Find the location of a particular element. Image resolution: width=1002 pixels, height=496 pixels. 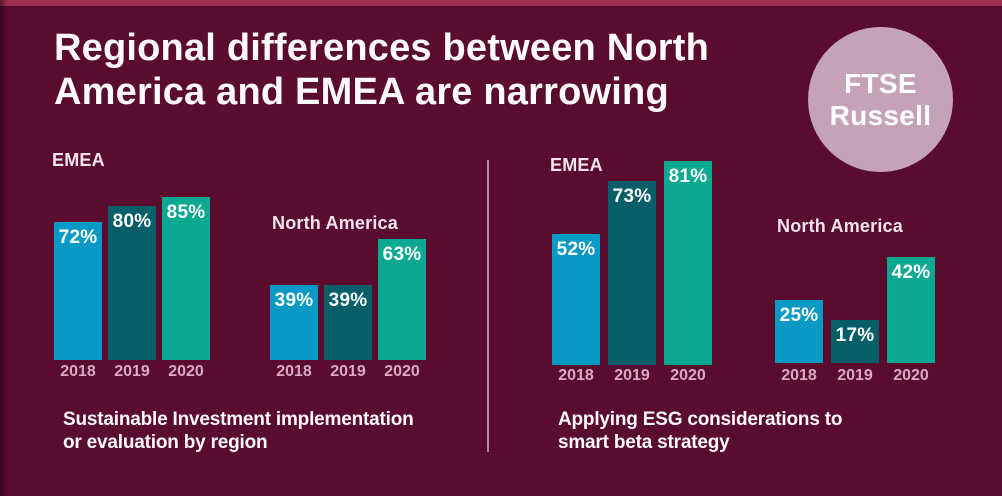

caption-right-line1: Applying ESG considerations to is located at coordinates (700, 419).